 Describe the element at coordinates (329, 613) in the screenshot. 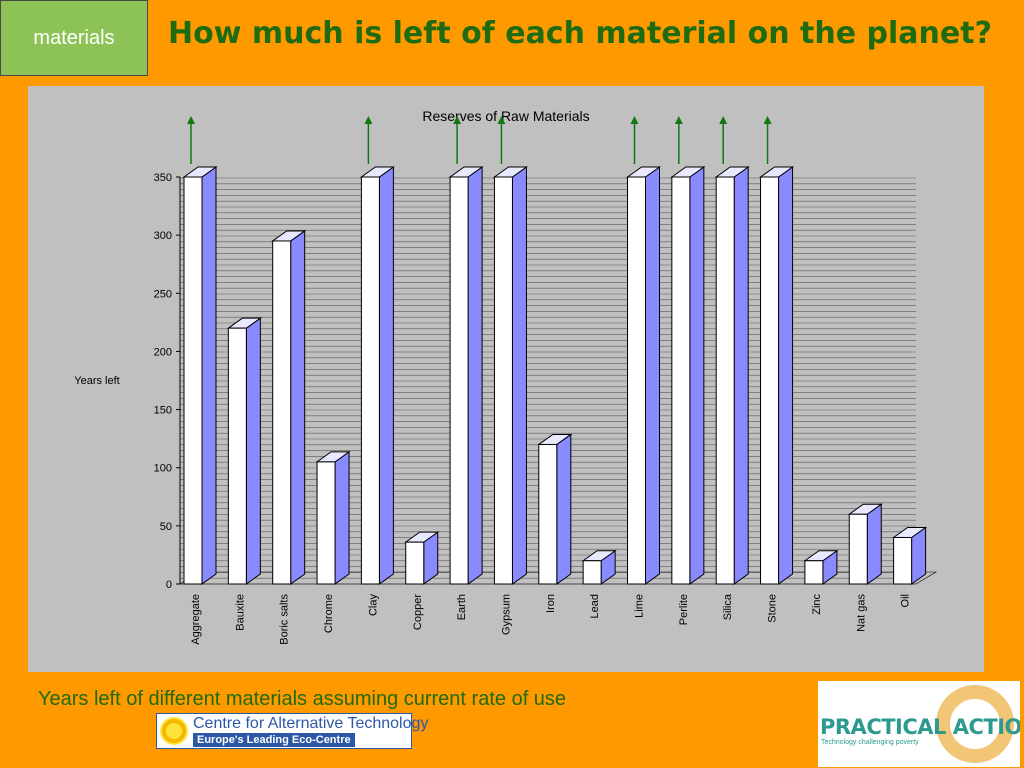

I see `x-tick-label: Chrome` at that location.